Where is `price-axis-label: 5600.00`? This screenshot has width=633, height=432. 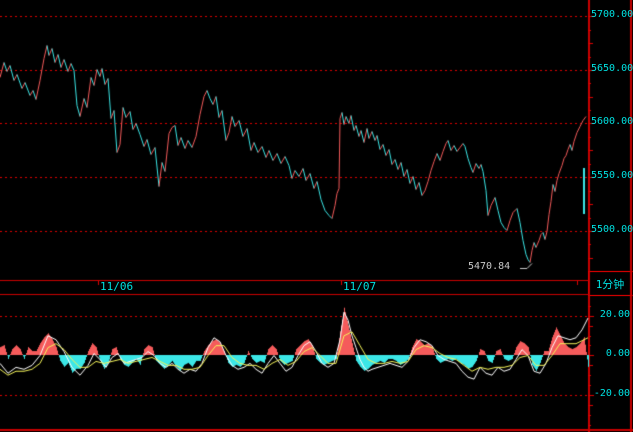 price-axis-label: 5600.00 is located at coordinates (612, 121).